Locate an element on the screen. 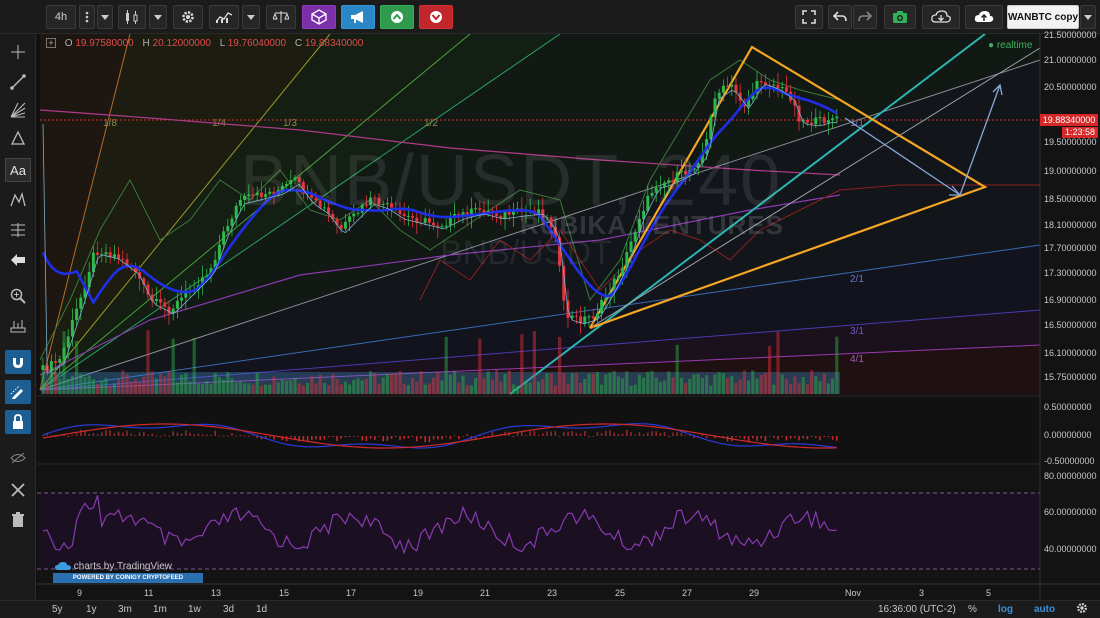  crosshair-icon is located at coordinates (18, 52).